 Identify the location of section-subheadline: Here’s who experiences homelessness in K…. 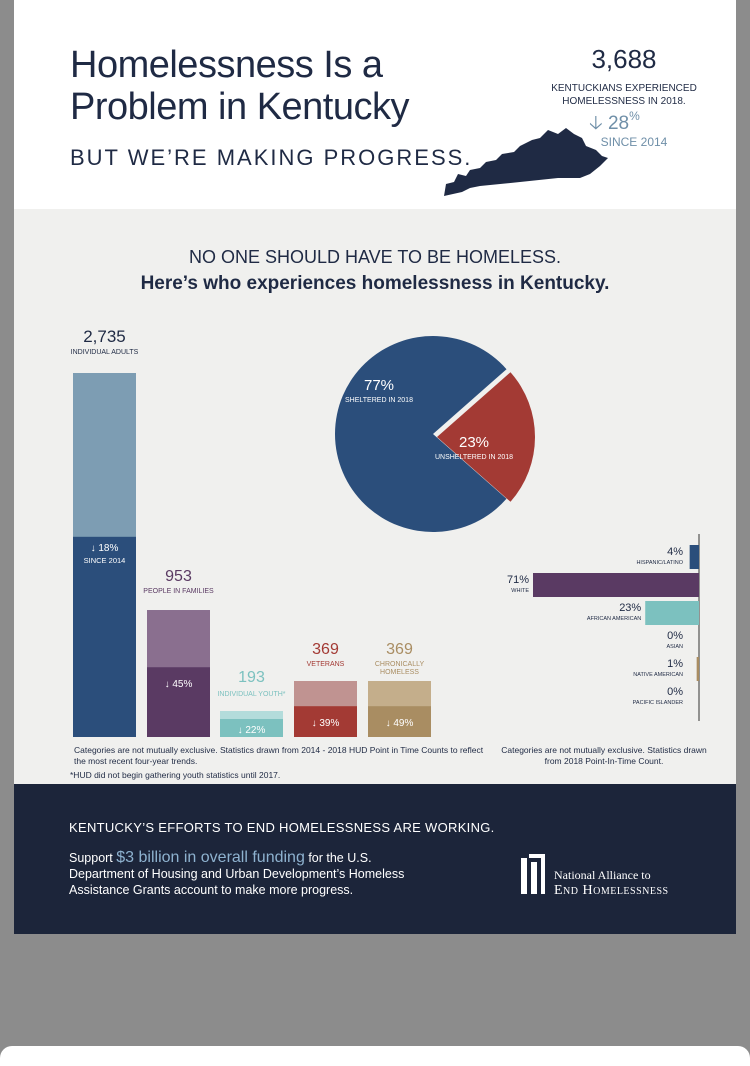
(375, 283).